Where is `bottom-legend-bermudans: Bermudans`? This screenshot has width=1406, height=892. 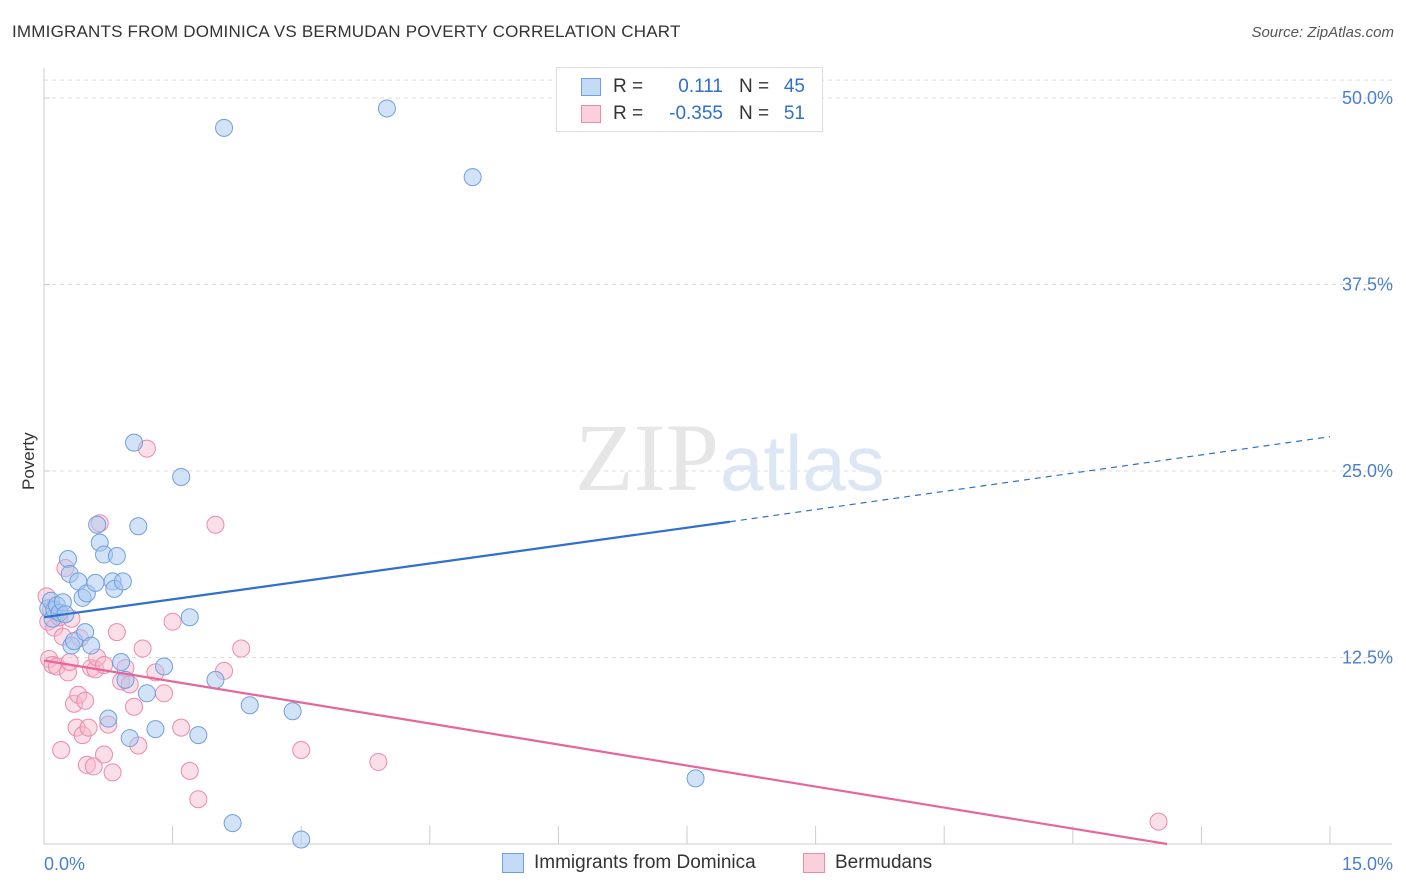 bottom-legend-bermudans: Bermudans is located at coordinates (867, 863).